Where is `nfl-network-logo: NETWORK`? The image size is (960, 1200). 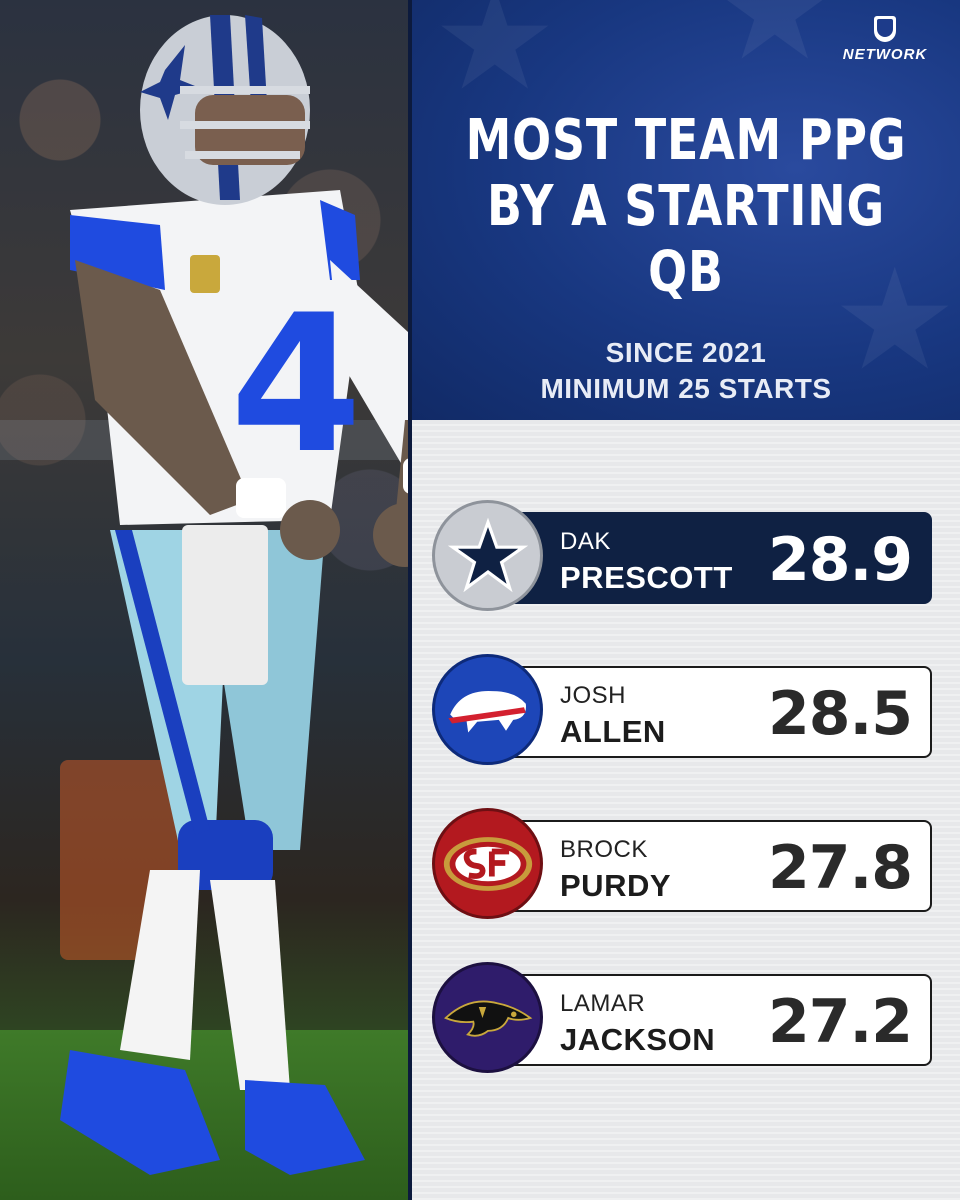 nfl-network-logo: NETWORK is located at coordinates (885, 39).